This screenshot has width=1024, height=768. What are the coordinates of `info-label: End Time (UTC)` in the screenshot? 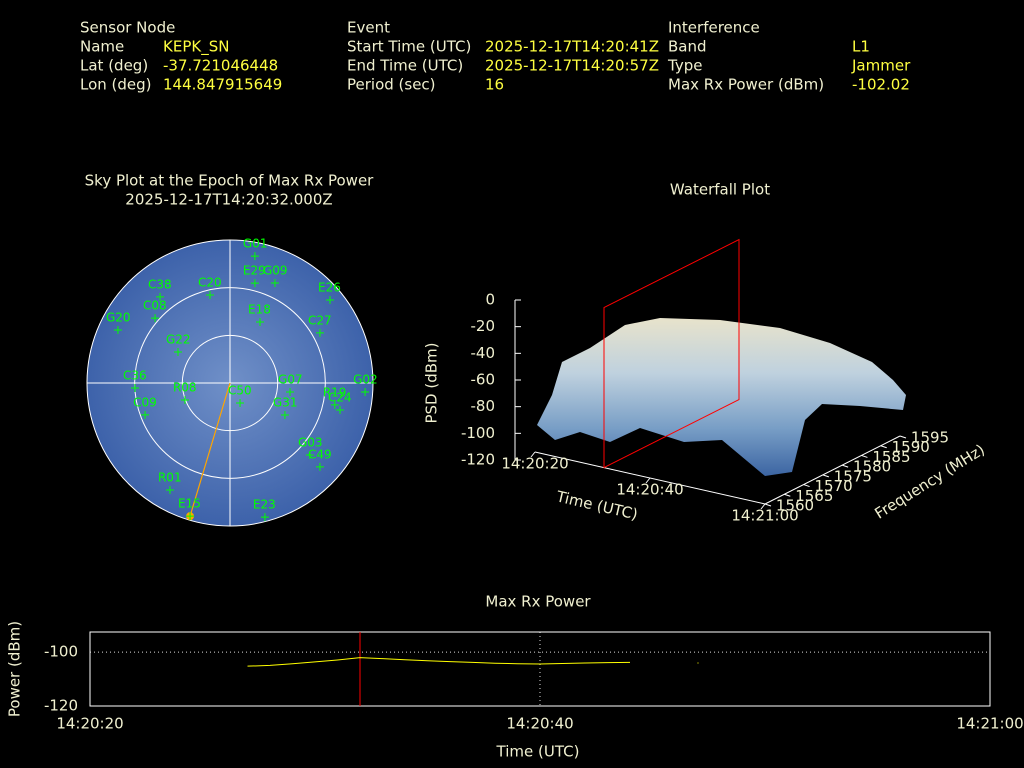 It's located at (405, 66).